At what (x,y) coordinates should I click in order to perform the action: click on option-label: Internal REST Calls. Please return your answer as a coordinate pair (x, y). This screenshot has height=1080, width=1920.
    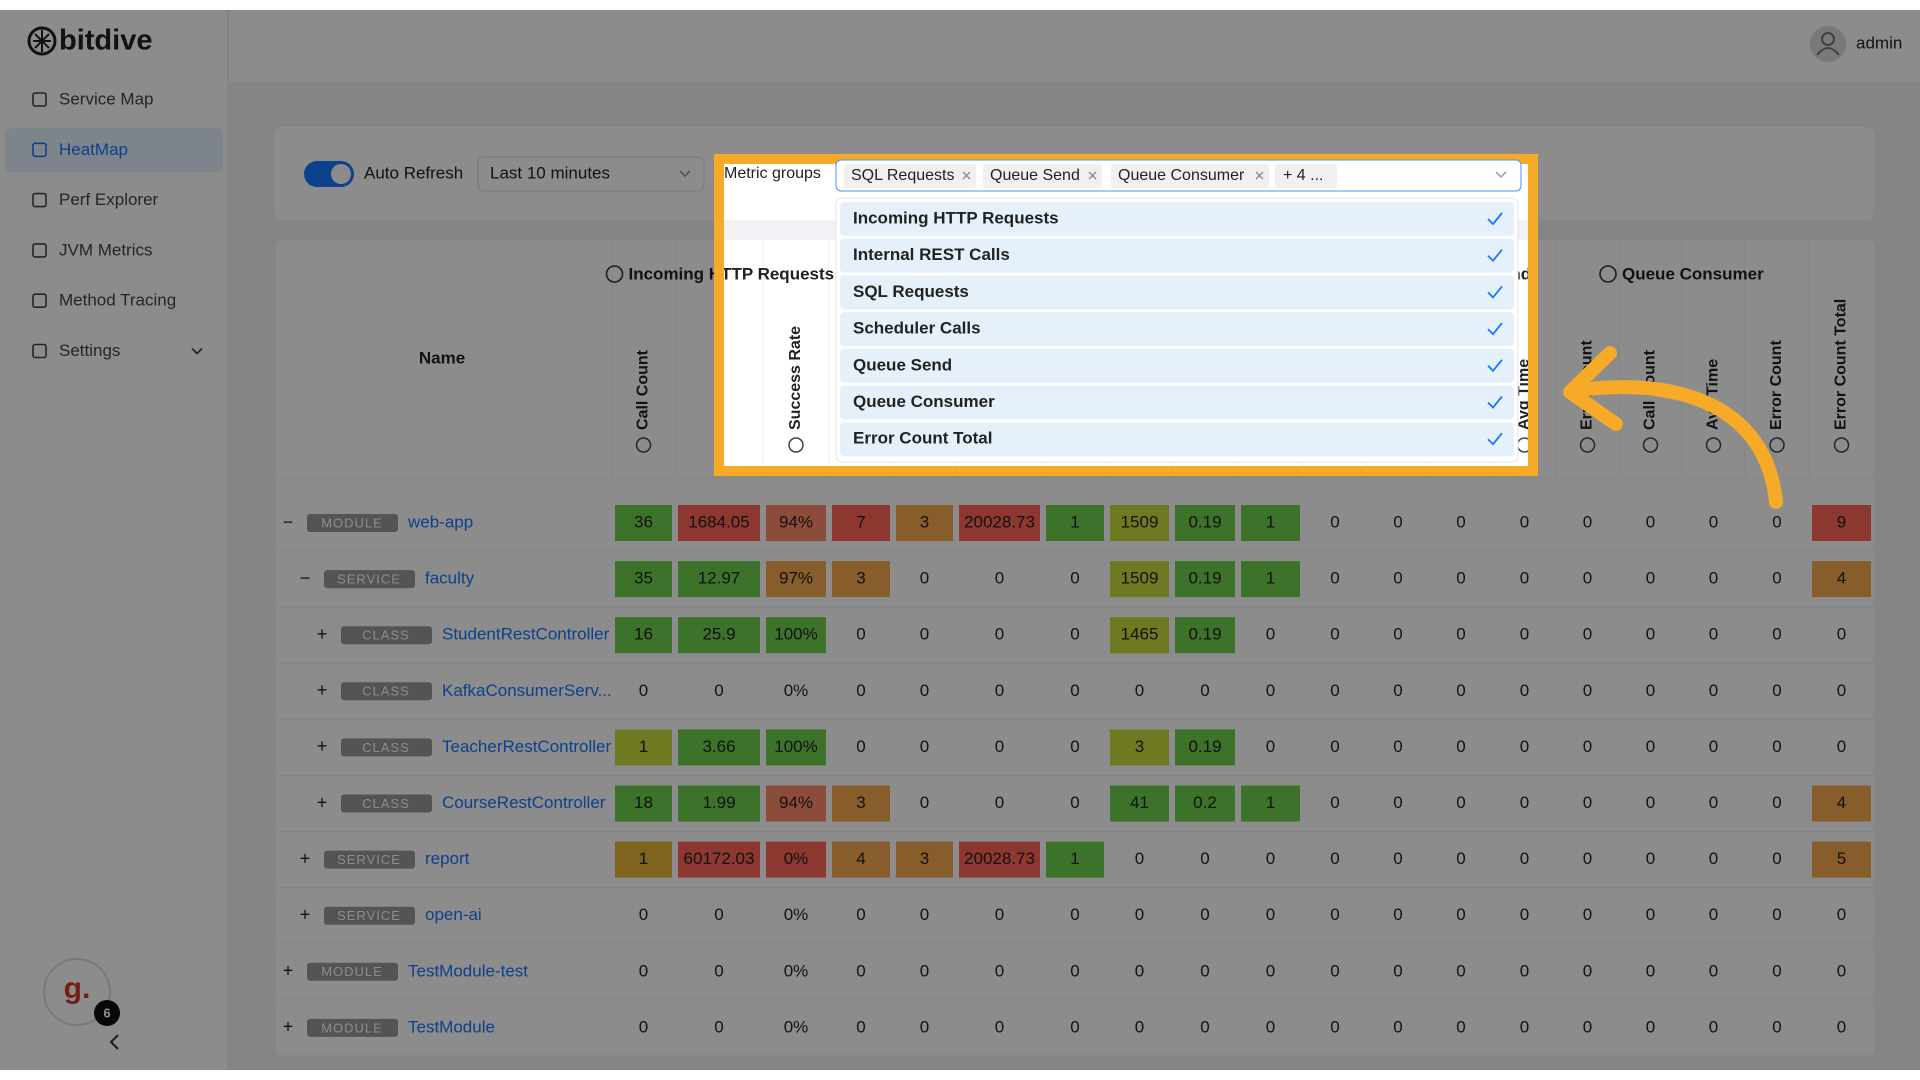
    Looking at the image, I should click on (931, 254).